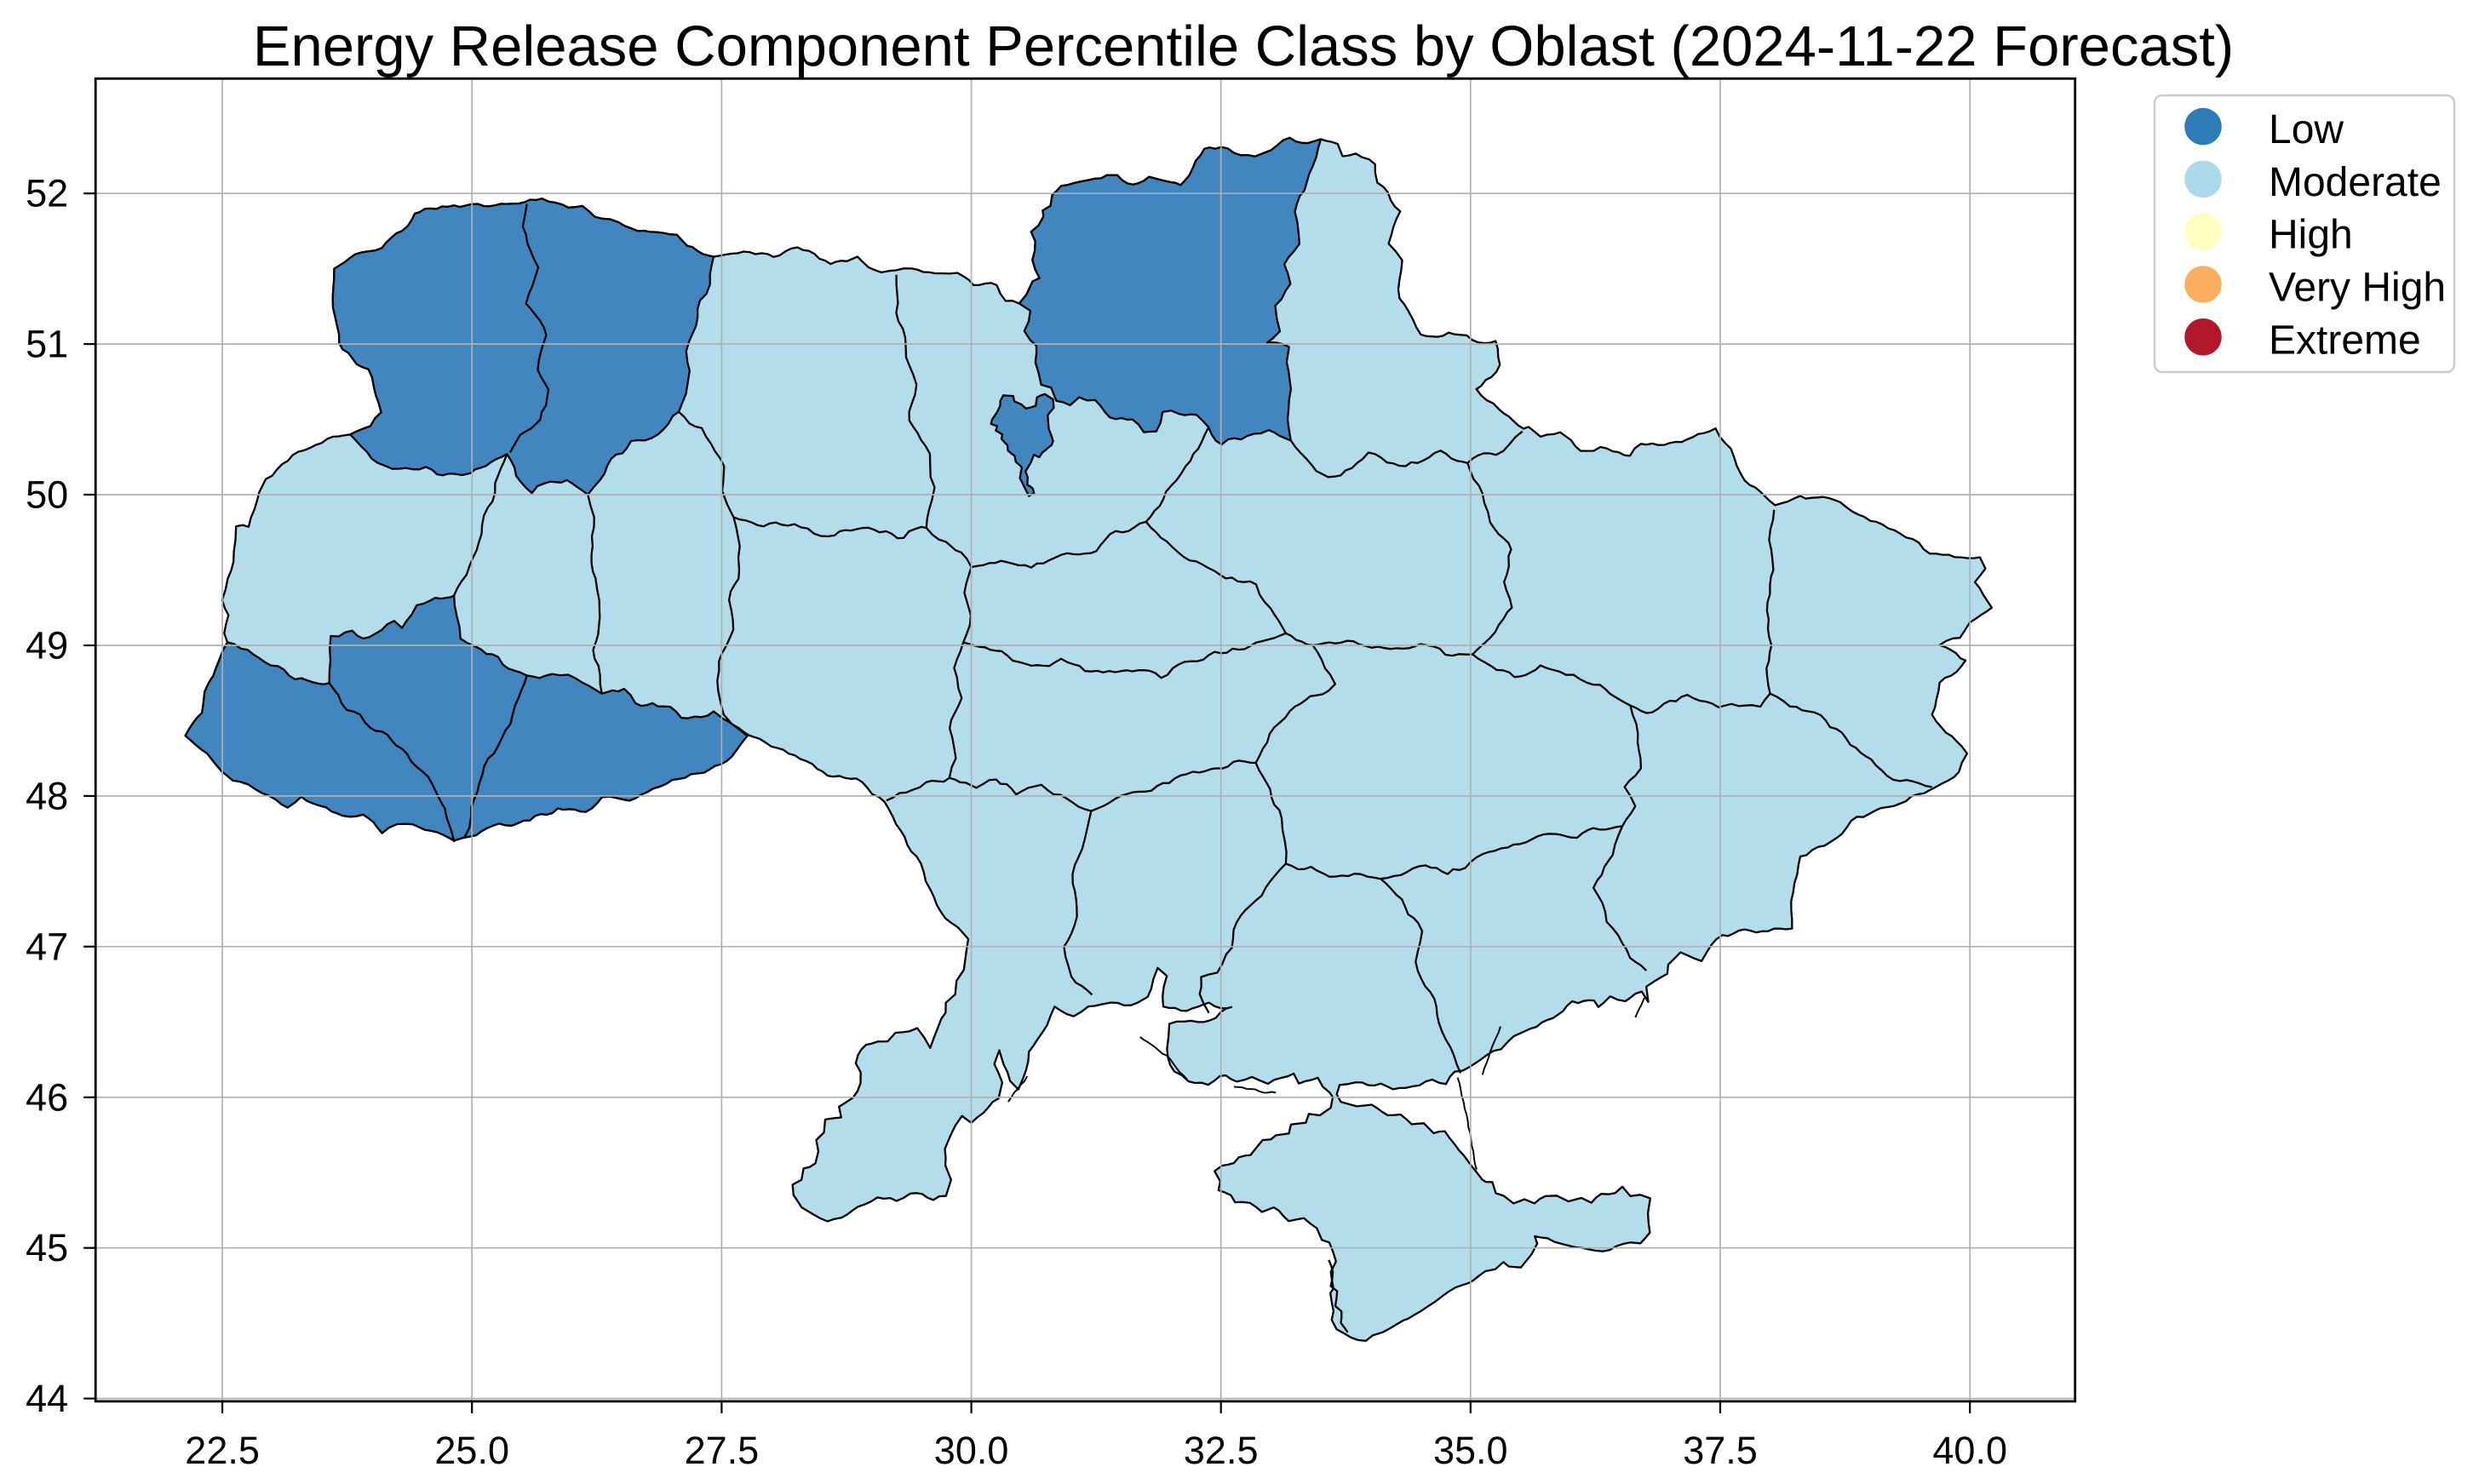 The width and height of the screenshot is (2479, 1484). What do you see at coordinates (1221, 1450) in the screenshot?
I see `svg-text: 32.5` at bounding box center [1221, 1450].